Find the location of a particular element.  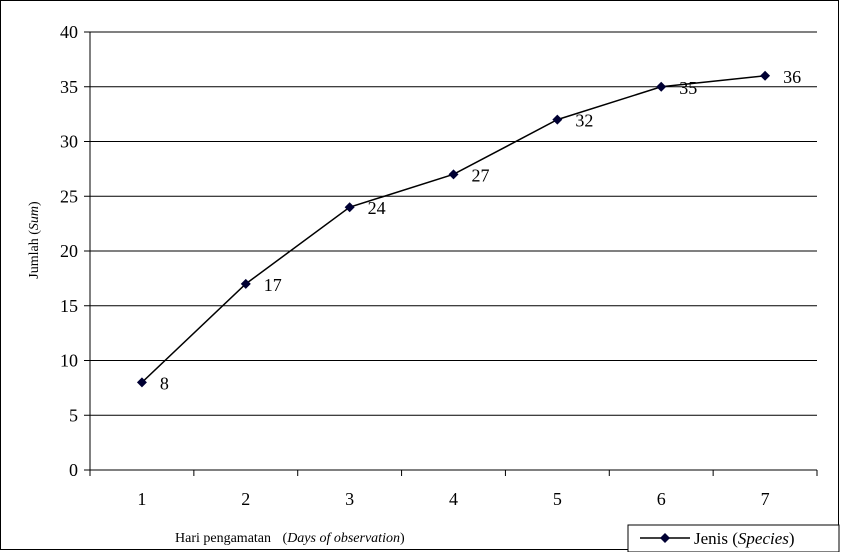

y-axis-title-italic: Sum is located at coordinates (34, 218).